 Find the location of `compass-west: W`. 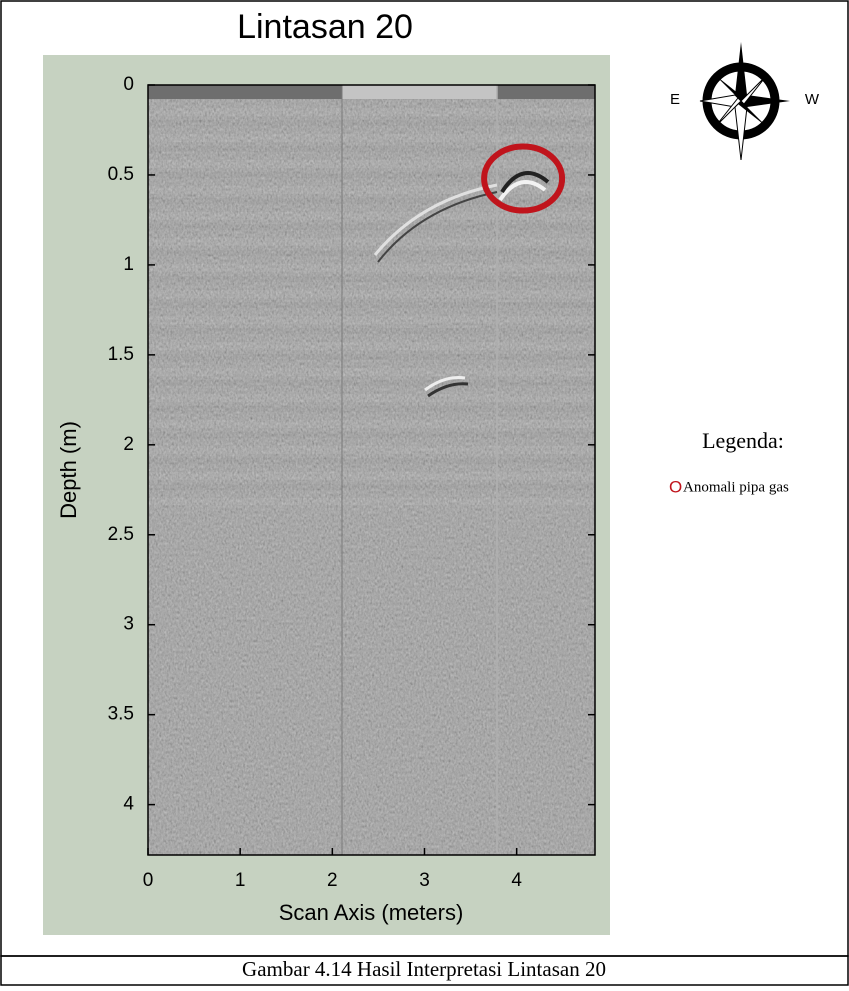

compass-west: W is located at coordinates (812, 99).